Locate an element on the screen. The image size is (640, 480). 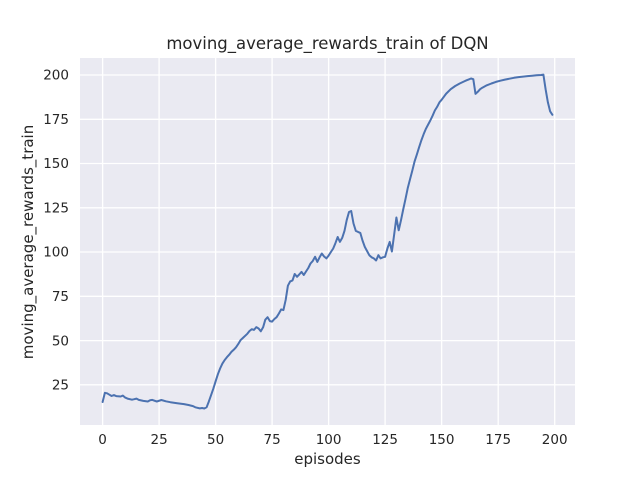
y-tick-label: 100 is located at coordinates (56, 253).